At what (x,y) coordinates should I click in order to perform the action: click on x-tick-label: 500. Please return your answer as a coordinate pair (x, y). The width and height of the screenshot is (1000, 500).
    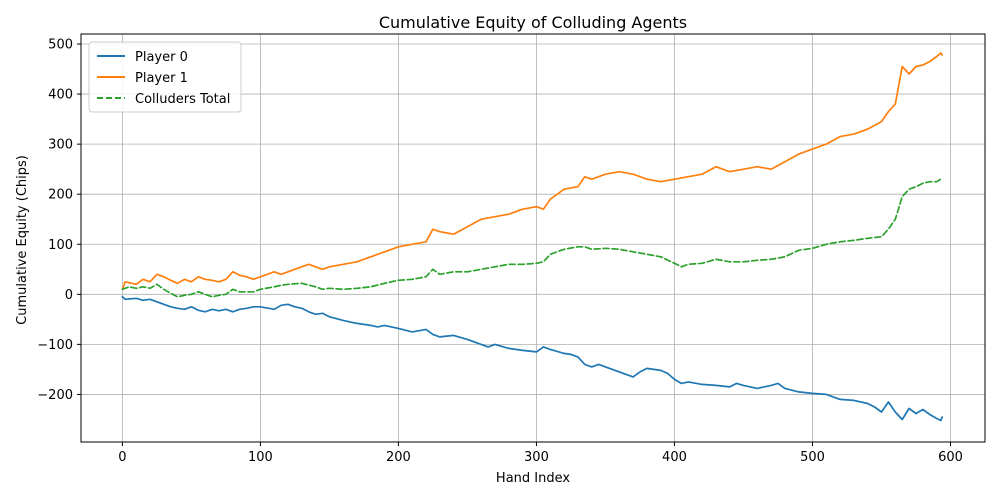
    Looking at the image, I should click on (812, 457).